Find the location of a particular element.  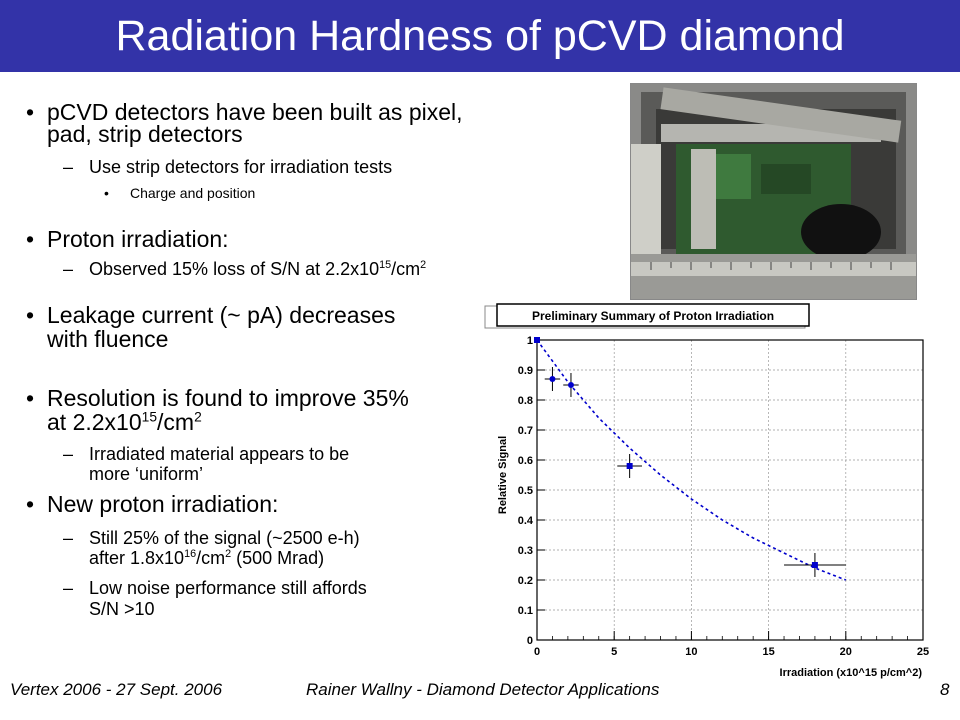

slide-title: Radiation Hardness of pCVD diamond is located at coordinates (480, 36).